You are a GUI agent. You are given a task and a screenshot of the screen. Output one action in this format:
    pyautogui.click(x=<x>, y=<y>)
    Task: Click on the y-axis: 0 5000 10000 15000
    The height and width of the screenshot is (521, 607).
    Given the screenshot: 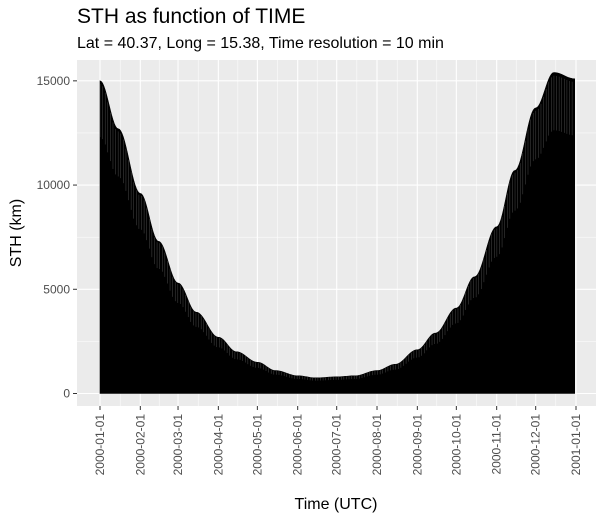 What is the action you would take?
    pyautogui.click(x=57, y=237)
    